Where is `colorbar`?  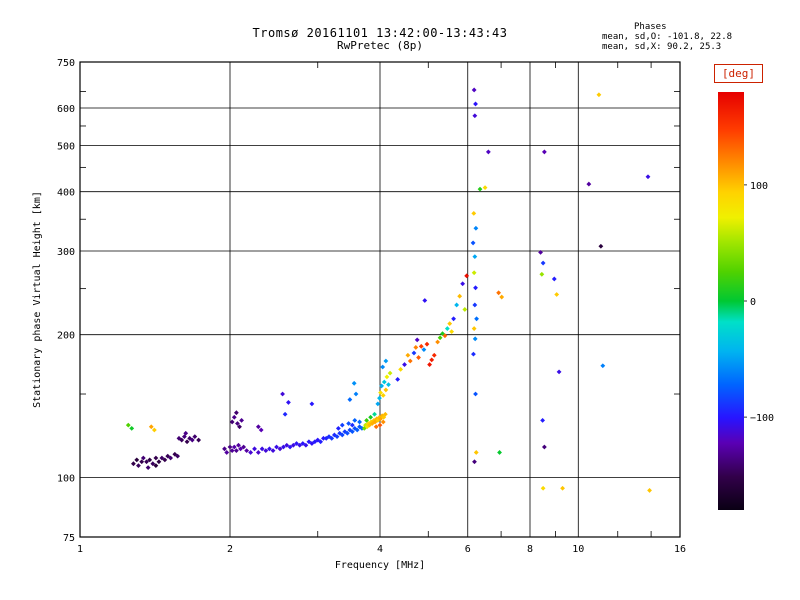
colorbar is located at coordinates (731, 301).